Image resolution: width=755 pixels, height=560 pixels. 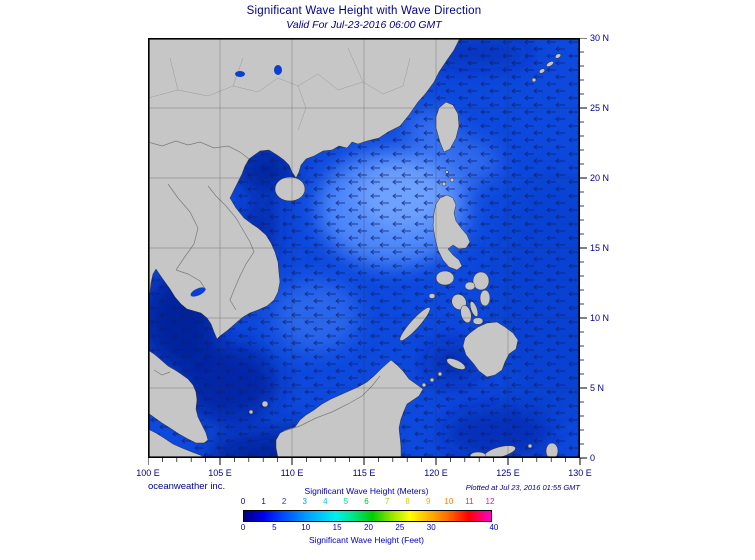 I want to click on lat-label-5n: 5 N, so click(x=597, y=388).